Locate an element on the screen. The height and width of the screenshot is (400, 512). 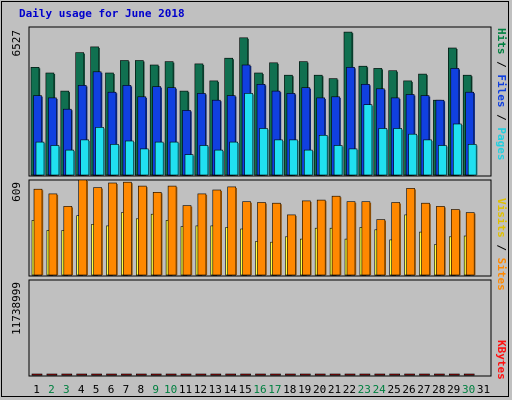
day-label-19: 19 is located at coordinates (304, 389).